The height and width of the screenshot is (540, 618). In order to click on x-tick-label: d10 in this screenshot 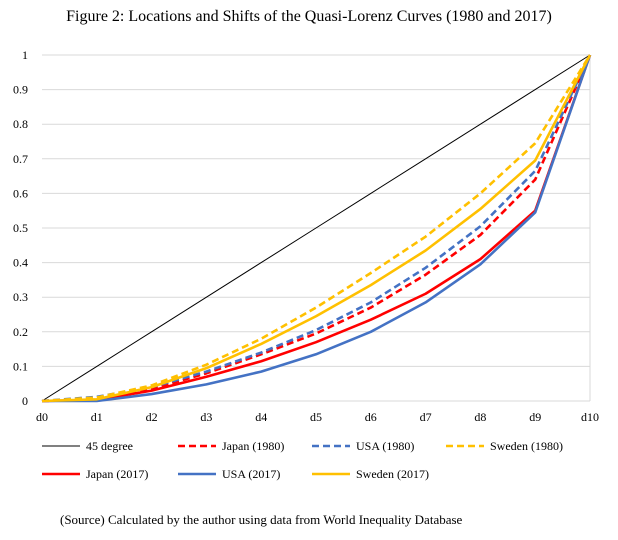, I will do `click(590, 417)`.